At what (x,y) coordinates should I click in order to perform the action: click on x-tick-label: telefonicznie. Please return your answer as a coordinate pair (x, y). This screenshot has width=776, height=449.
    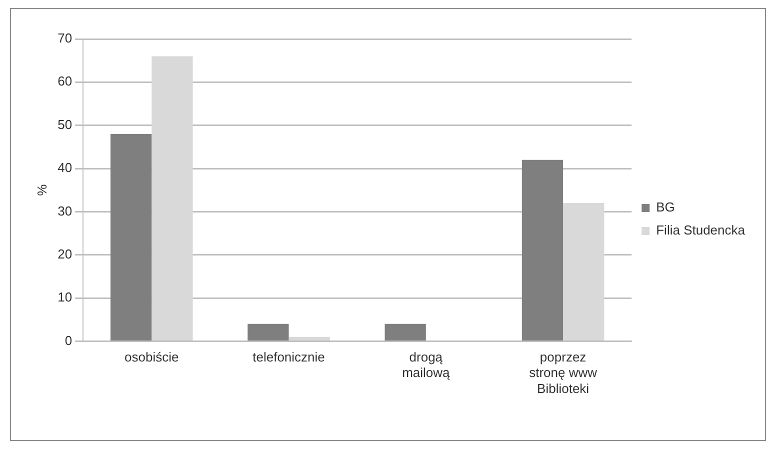
    Looking at the image, I should click on (288, 357).